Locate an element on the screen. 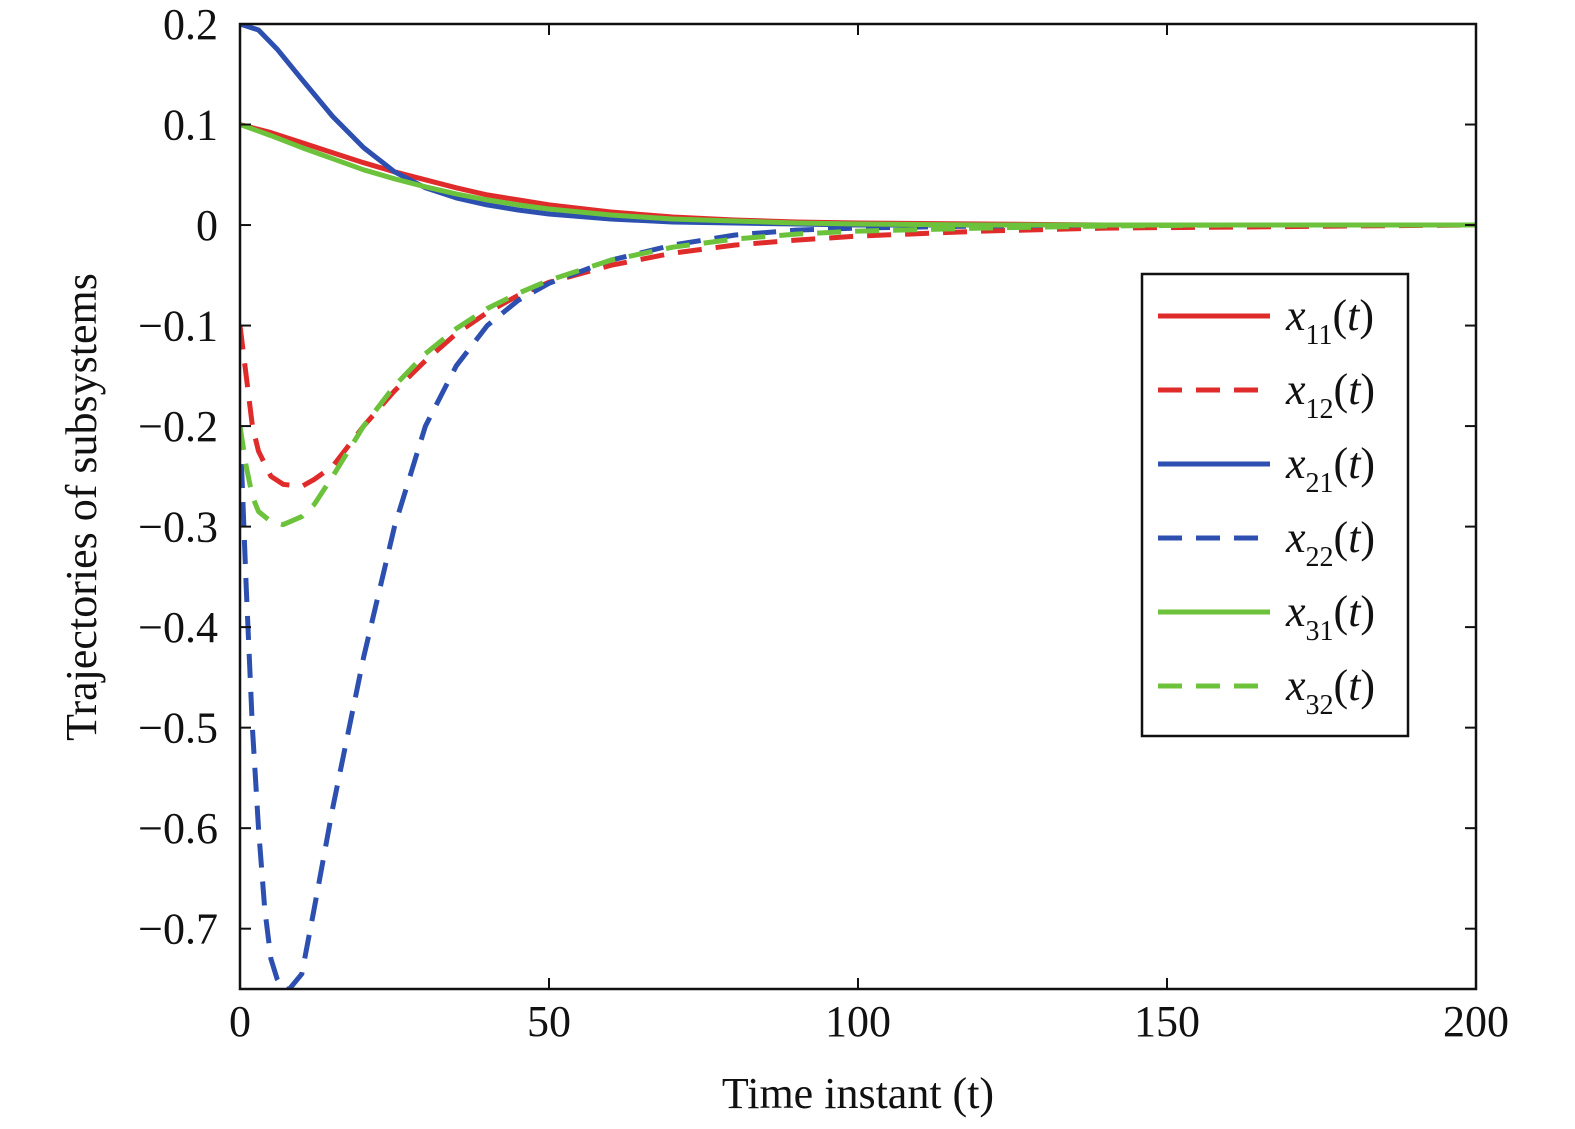  y-tick-label-minus-0-2: −0.2 is located at coordinates (178, 426).